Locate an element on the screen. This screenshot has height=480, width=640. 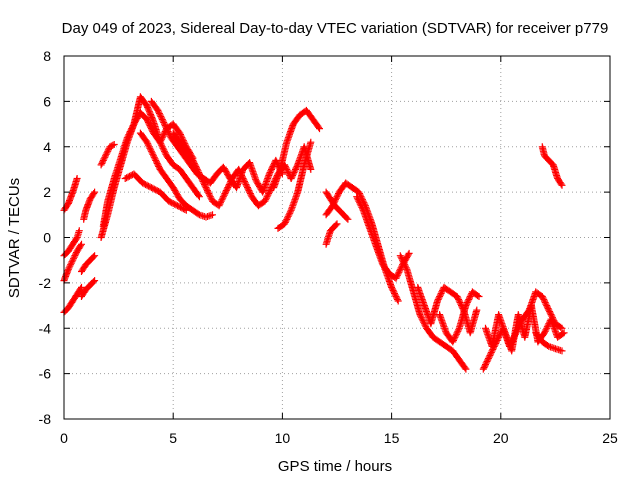
x-tick-label: 5 is located at coordinates (173, 438).